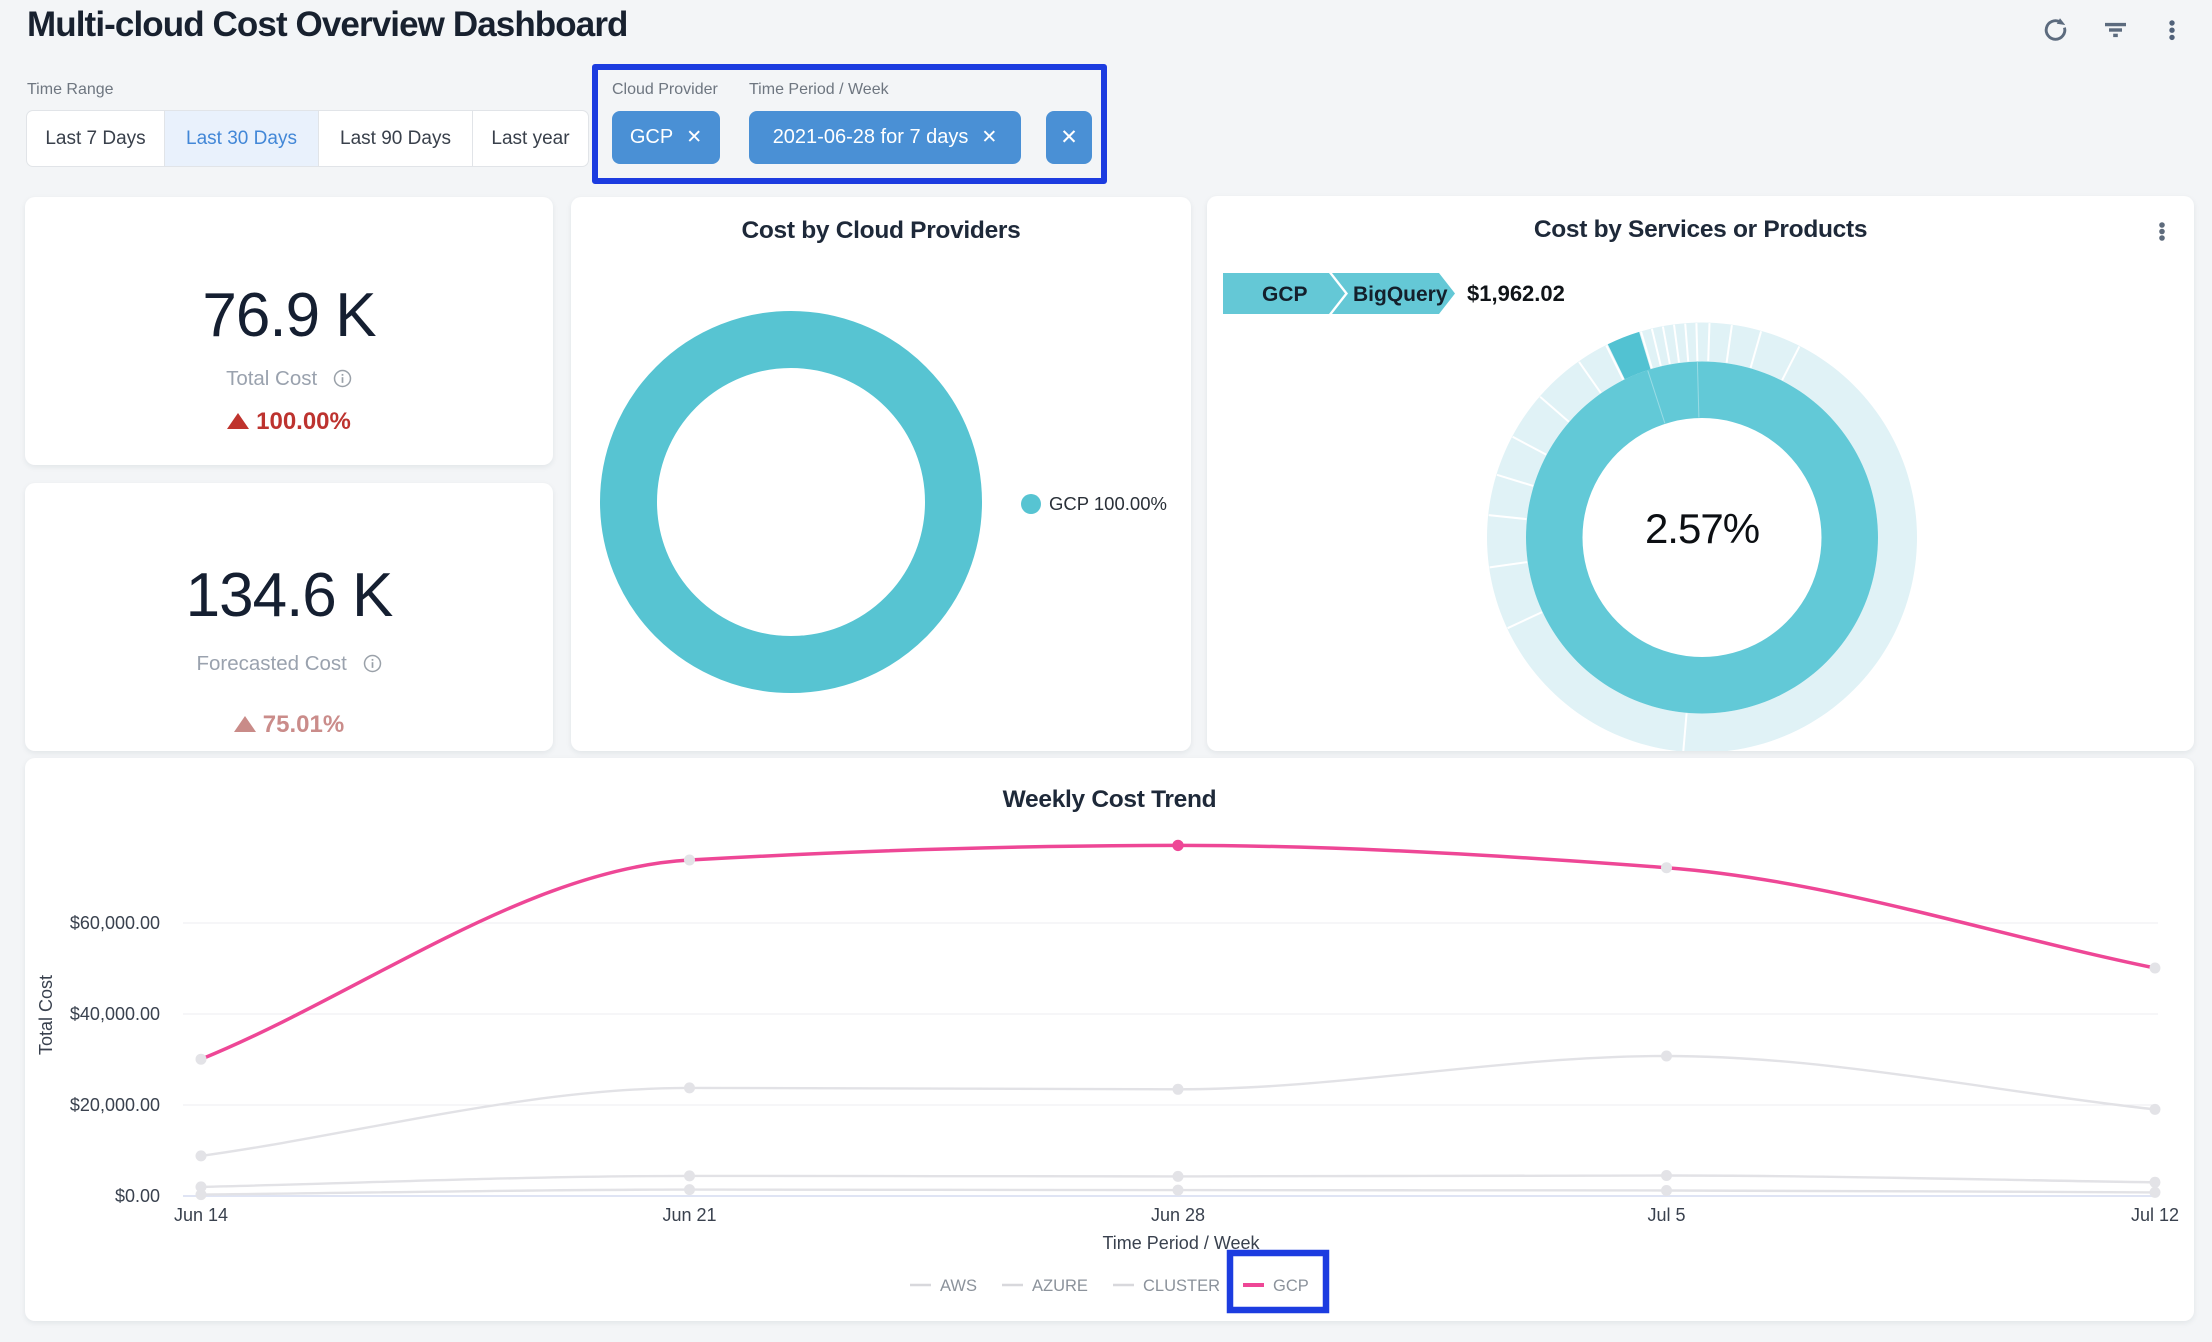  I want to click on svg-text: Jul 5, so click(1666, 1215).